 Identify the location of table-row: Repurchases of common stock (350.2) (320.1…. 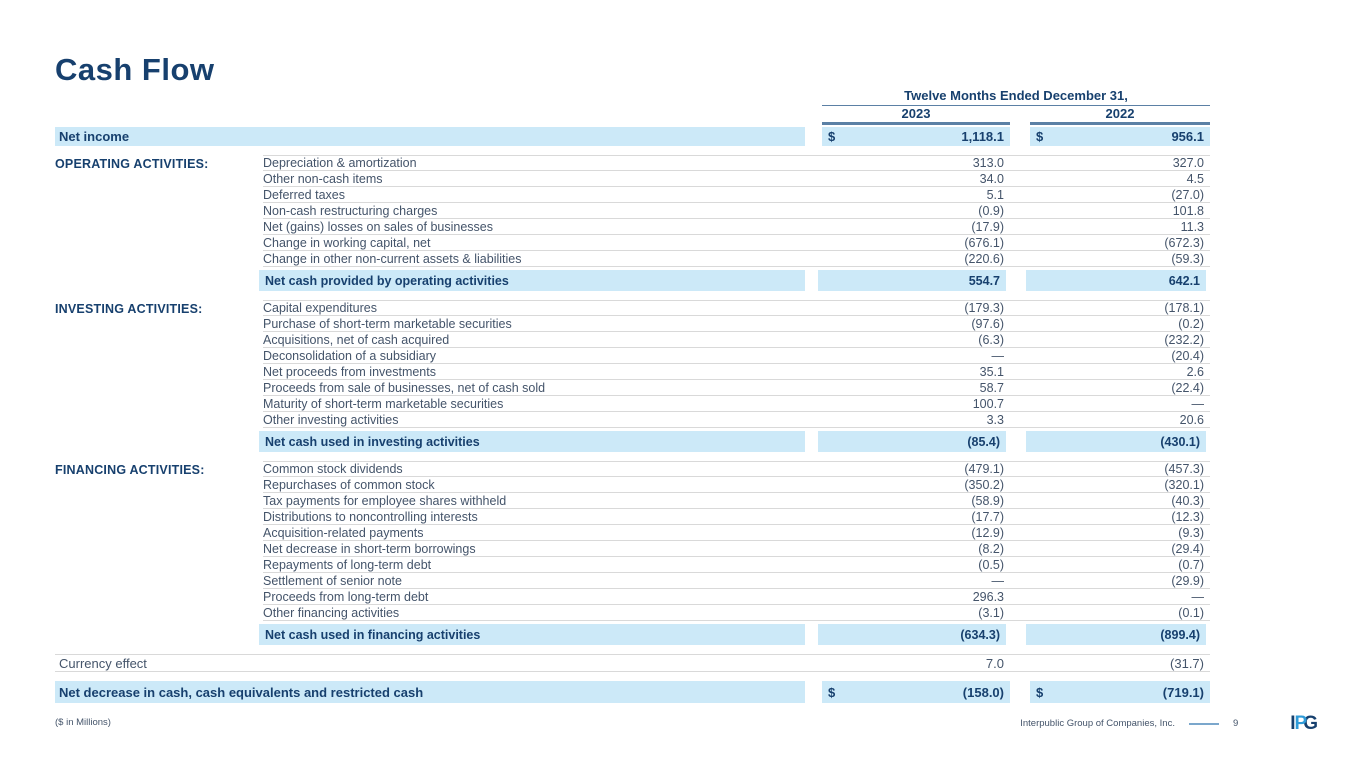
(736, 485).